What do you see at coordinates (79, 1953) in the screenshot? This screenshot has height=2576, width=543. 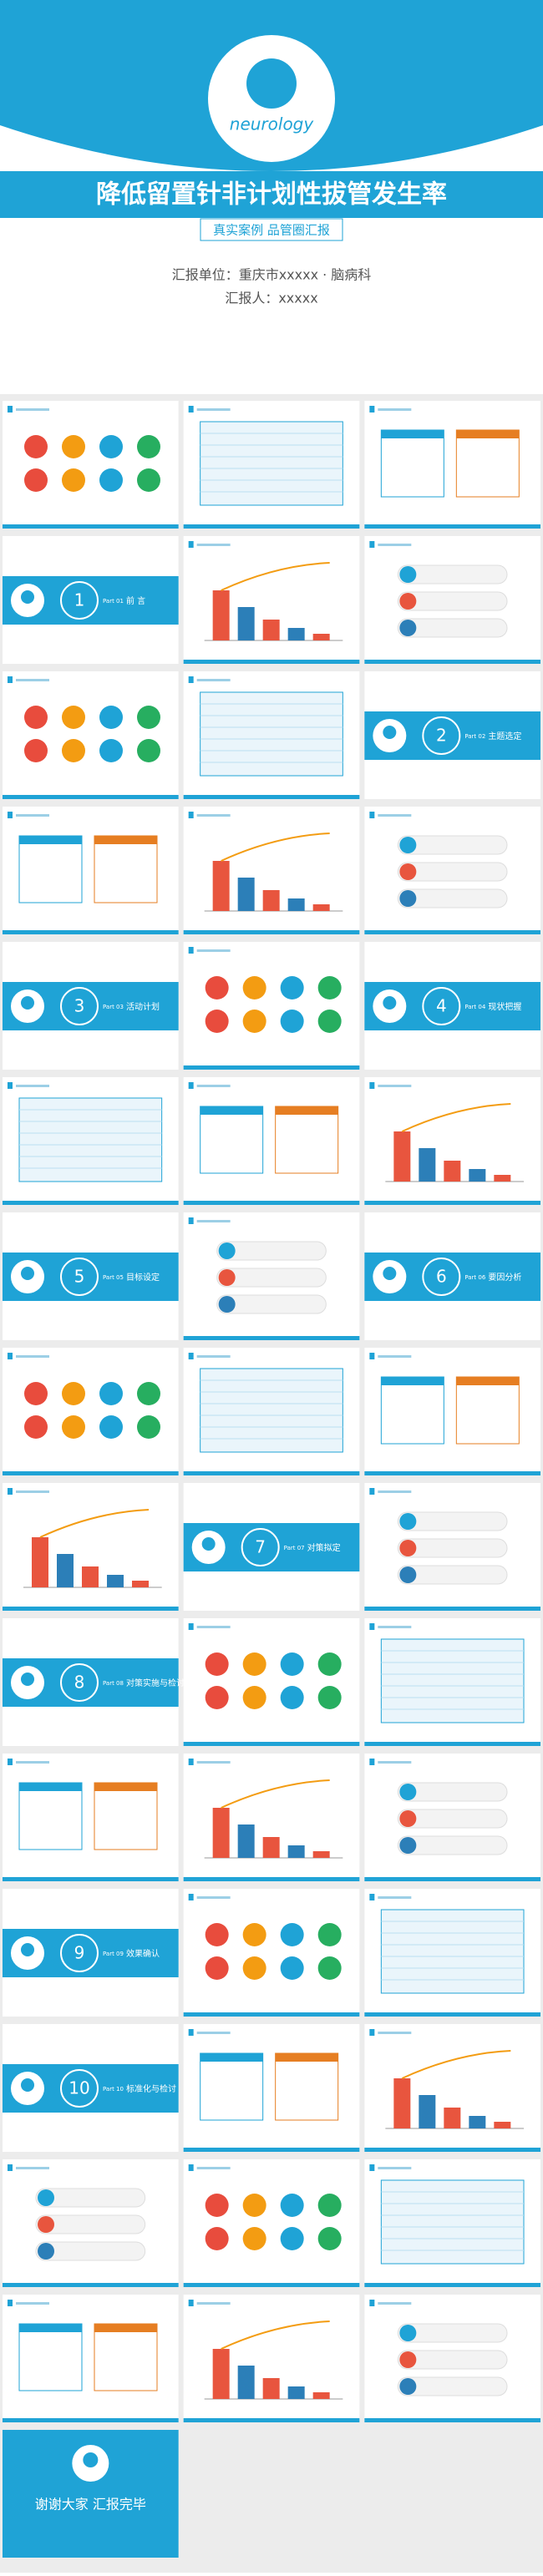 I see `section-number: 9` at bounding box center [79, 1953].